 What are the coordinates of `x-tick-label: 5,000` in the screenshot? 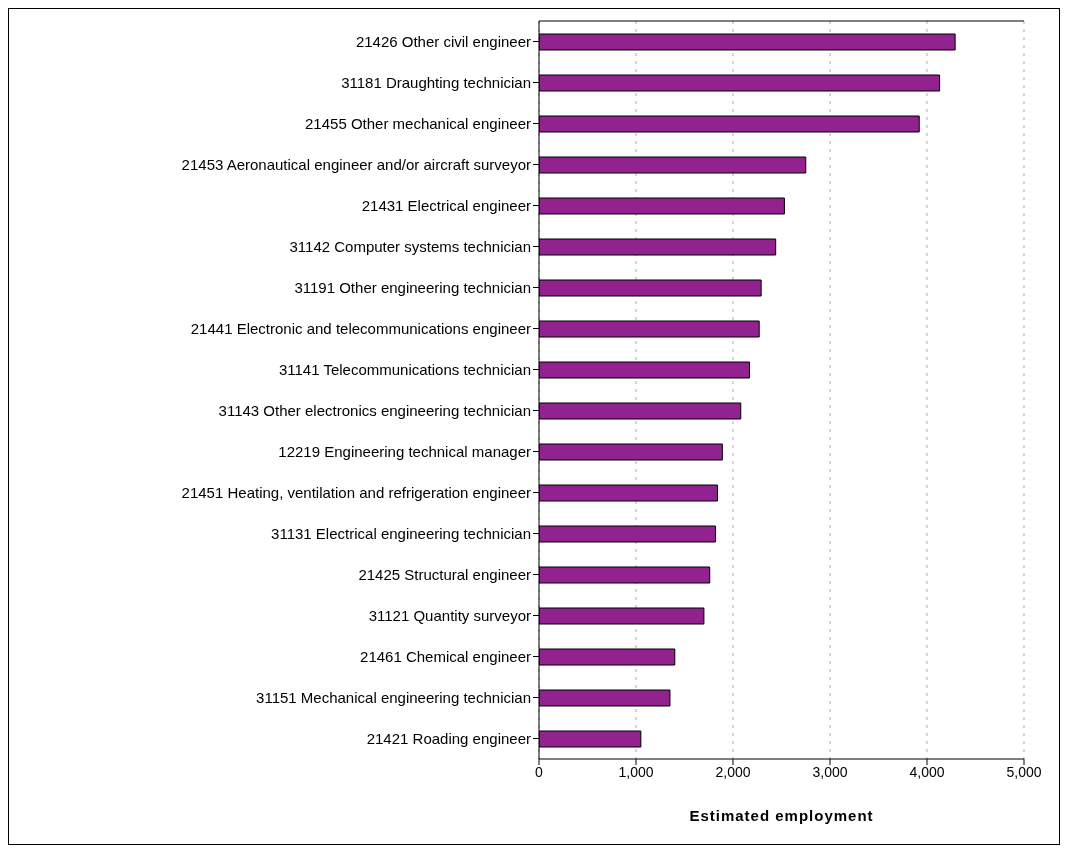 It's located at (1024, 771).